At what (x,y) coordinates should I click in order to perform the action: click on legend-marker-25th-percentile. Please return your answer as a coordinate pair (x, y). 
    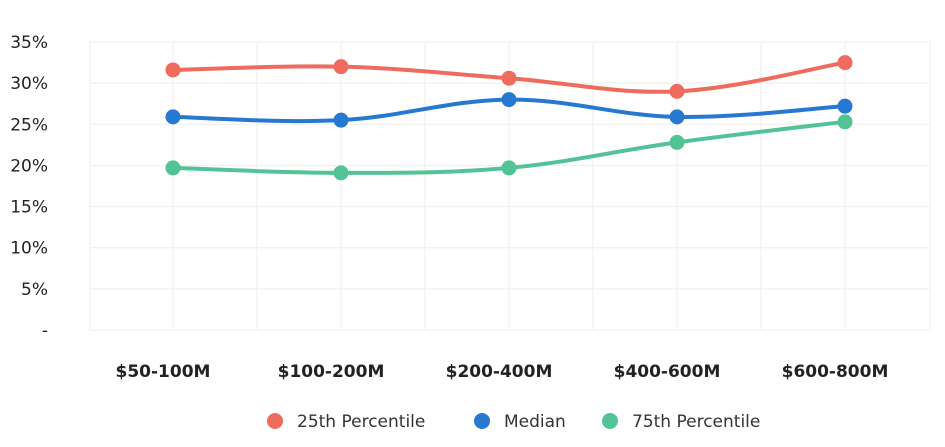
    Looking at the image, I should click on (275, 421).